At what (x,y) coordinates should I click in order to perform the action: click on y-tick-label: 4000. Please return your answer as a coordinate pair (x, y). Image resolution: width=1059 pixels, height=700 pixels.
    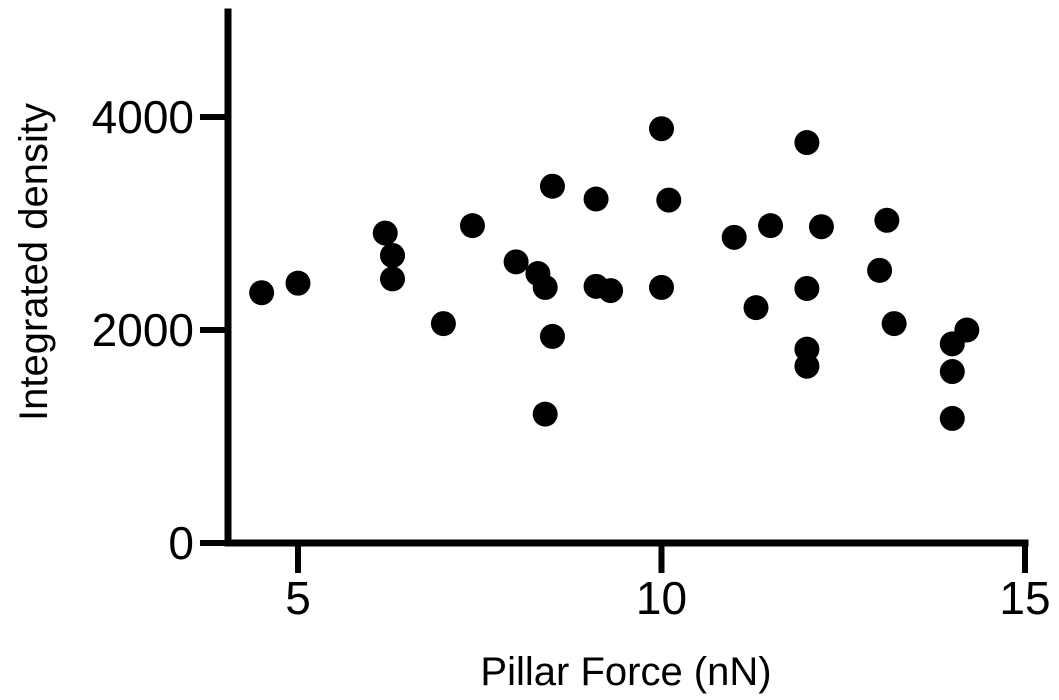
    Looking at the image, I should click on (143, 117).